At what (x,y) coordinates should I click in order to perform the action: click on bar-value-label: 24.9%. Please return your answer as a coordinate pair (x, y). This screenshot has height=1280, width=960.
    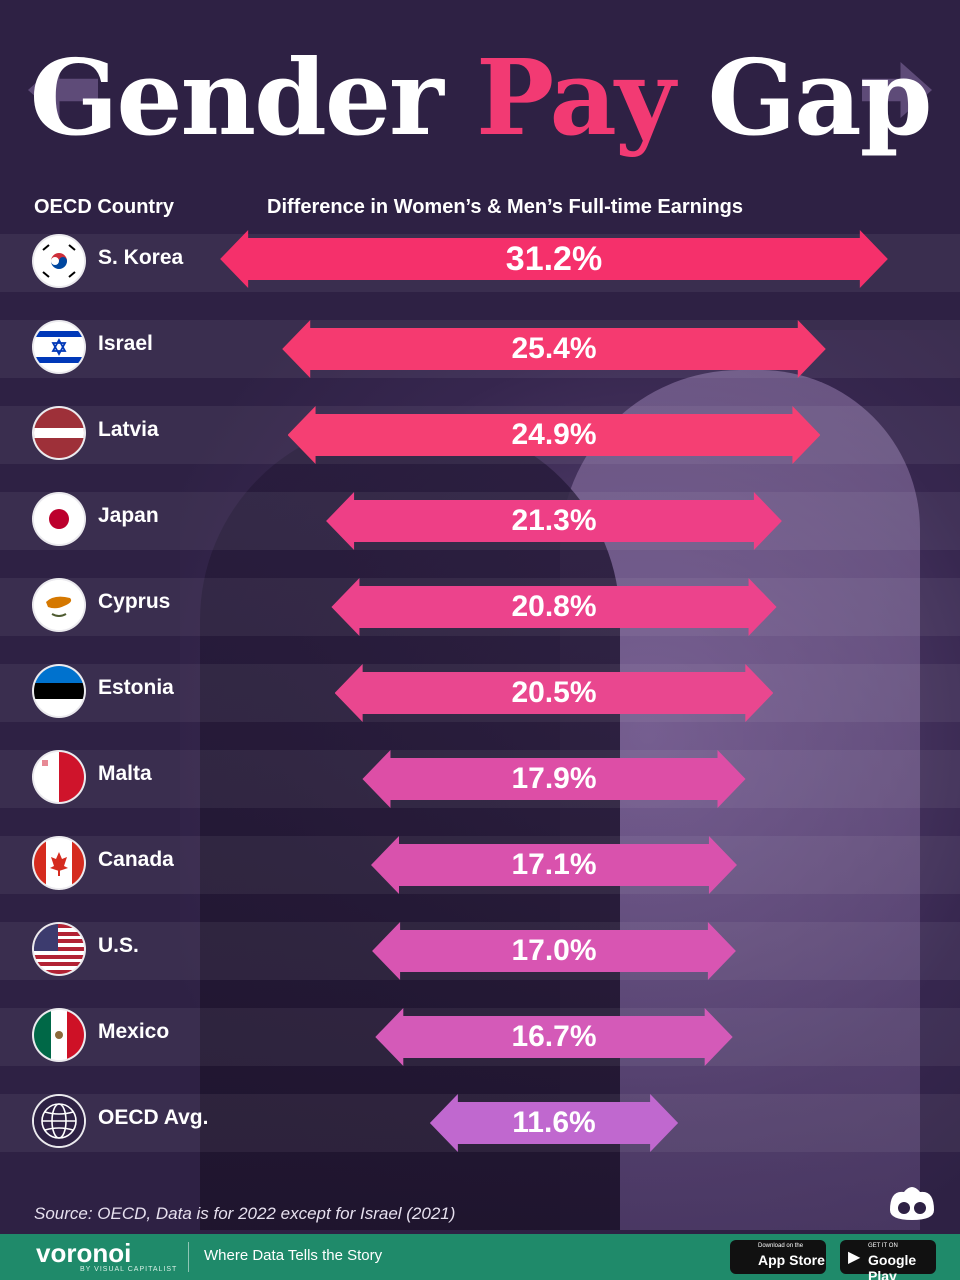
    Looking at the image, I should click on (554, 434).